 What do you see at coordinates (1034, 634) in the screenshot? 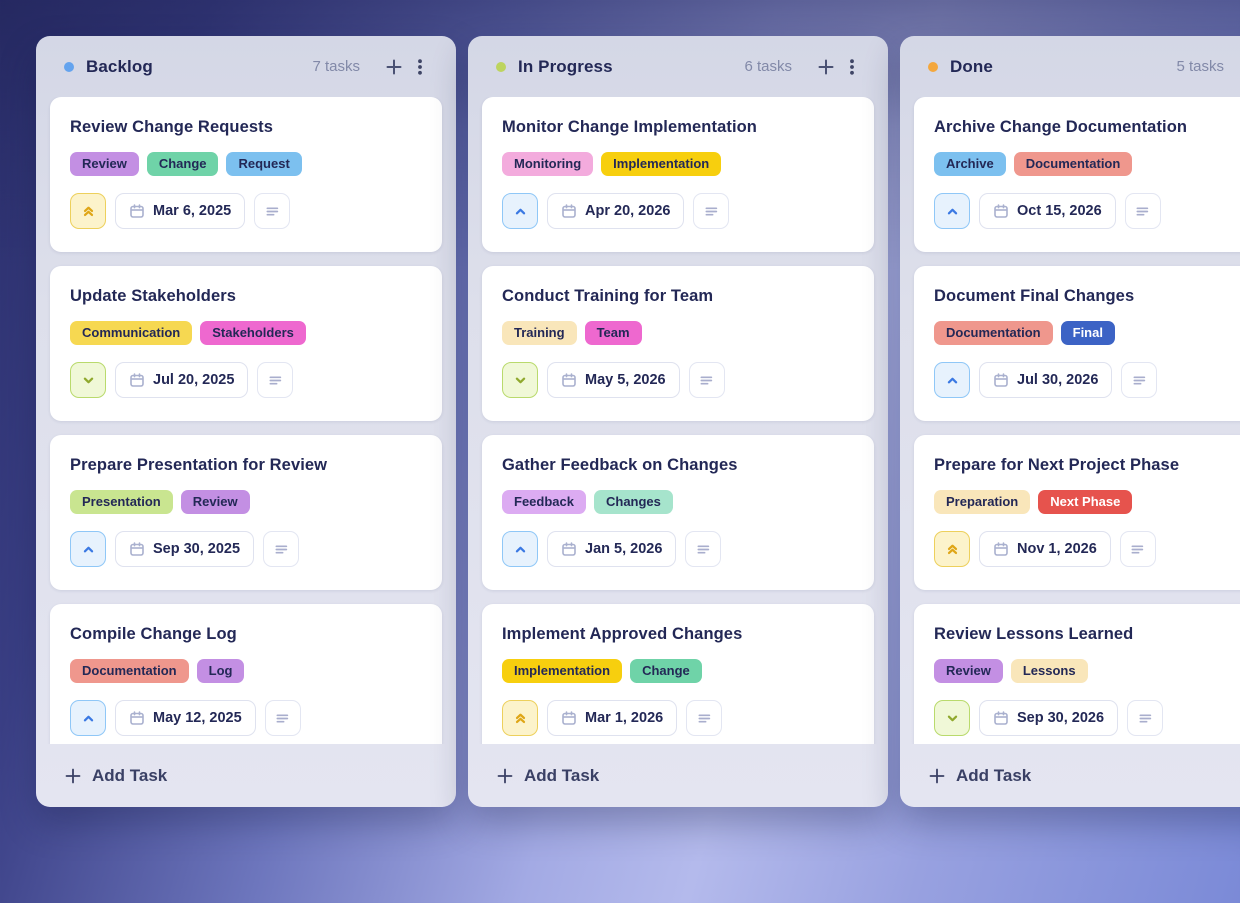
I see `task-title: Review Lessons Learned` at bounding box center [1034, 634].